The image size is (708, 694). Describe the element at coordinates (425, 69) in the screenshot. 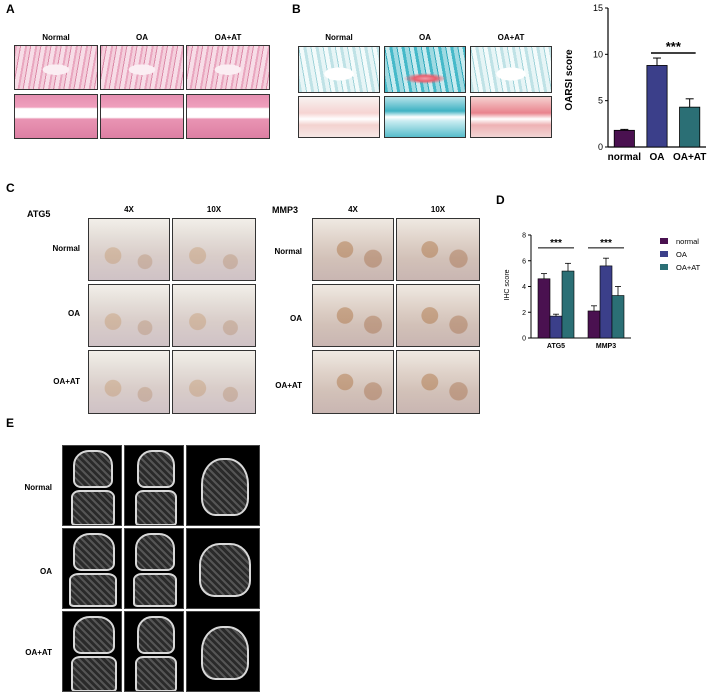

I see `so-image-oa-top` at that location.